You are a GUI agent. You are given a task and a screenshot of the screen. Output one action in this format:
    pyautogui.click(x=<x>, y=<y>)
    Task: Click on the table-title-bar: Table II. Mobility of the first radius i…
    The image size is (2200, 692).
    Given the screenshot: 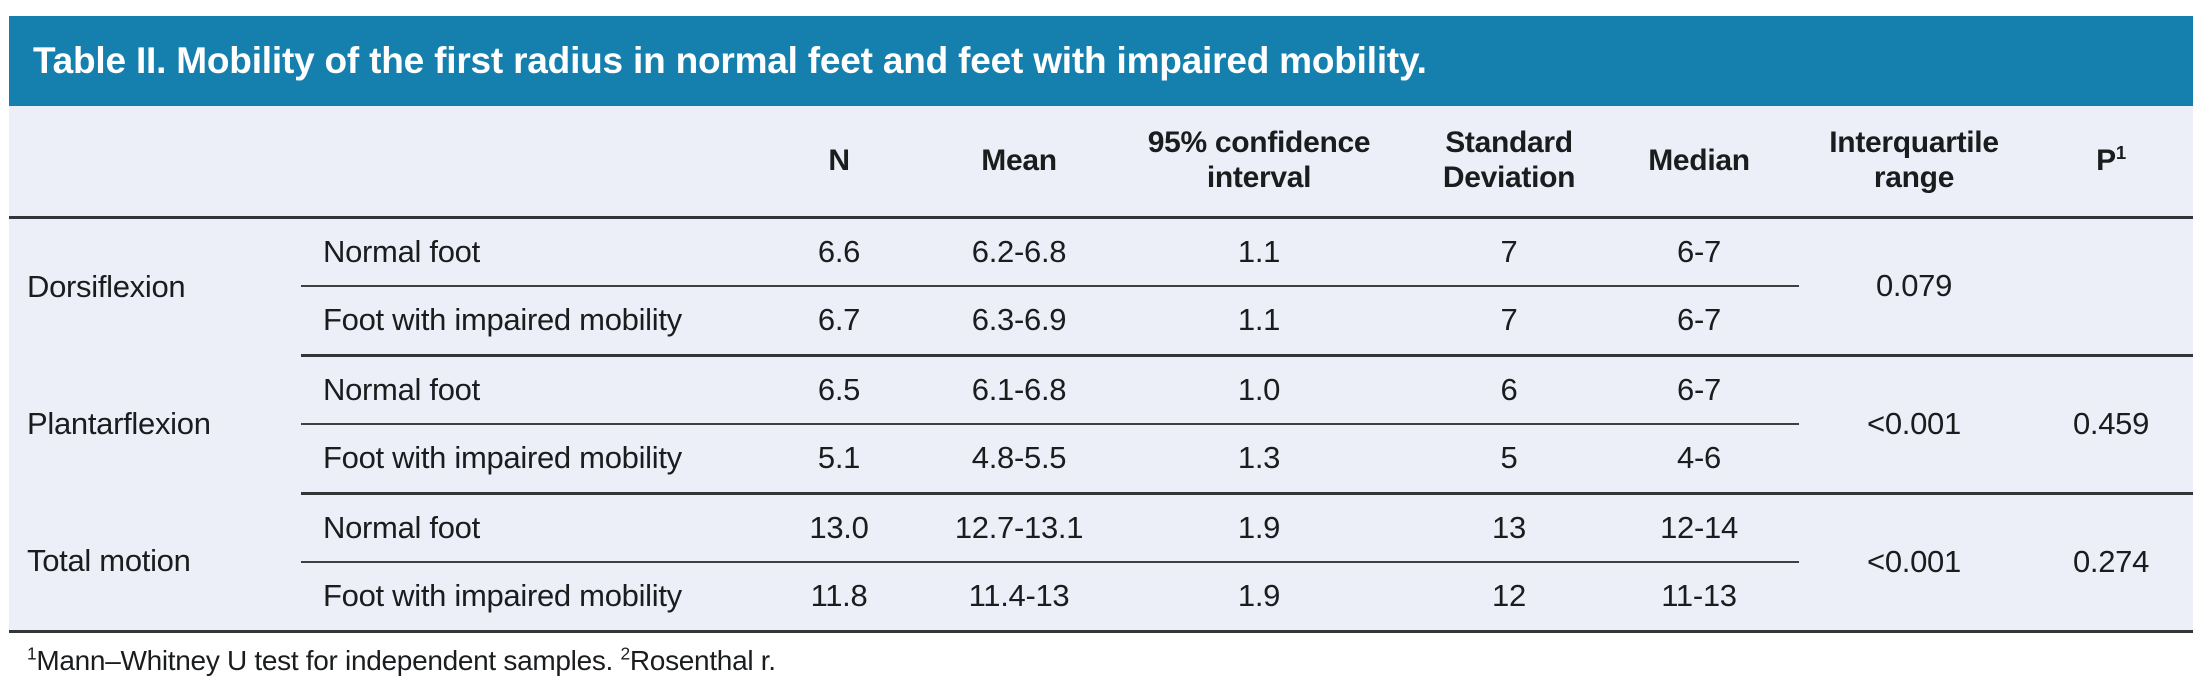 What is the action you would take?
    pyautogui.click(x=1101, y=61)
    